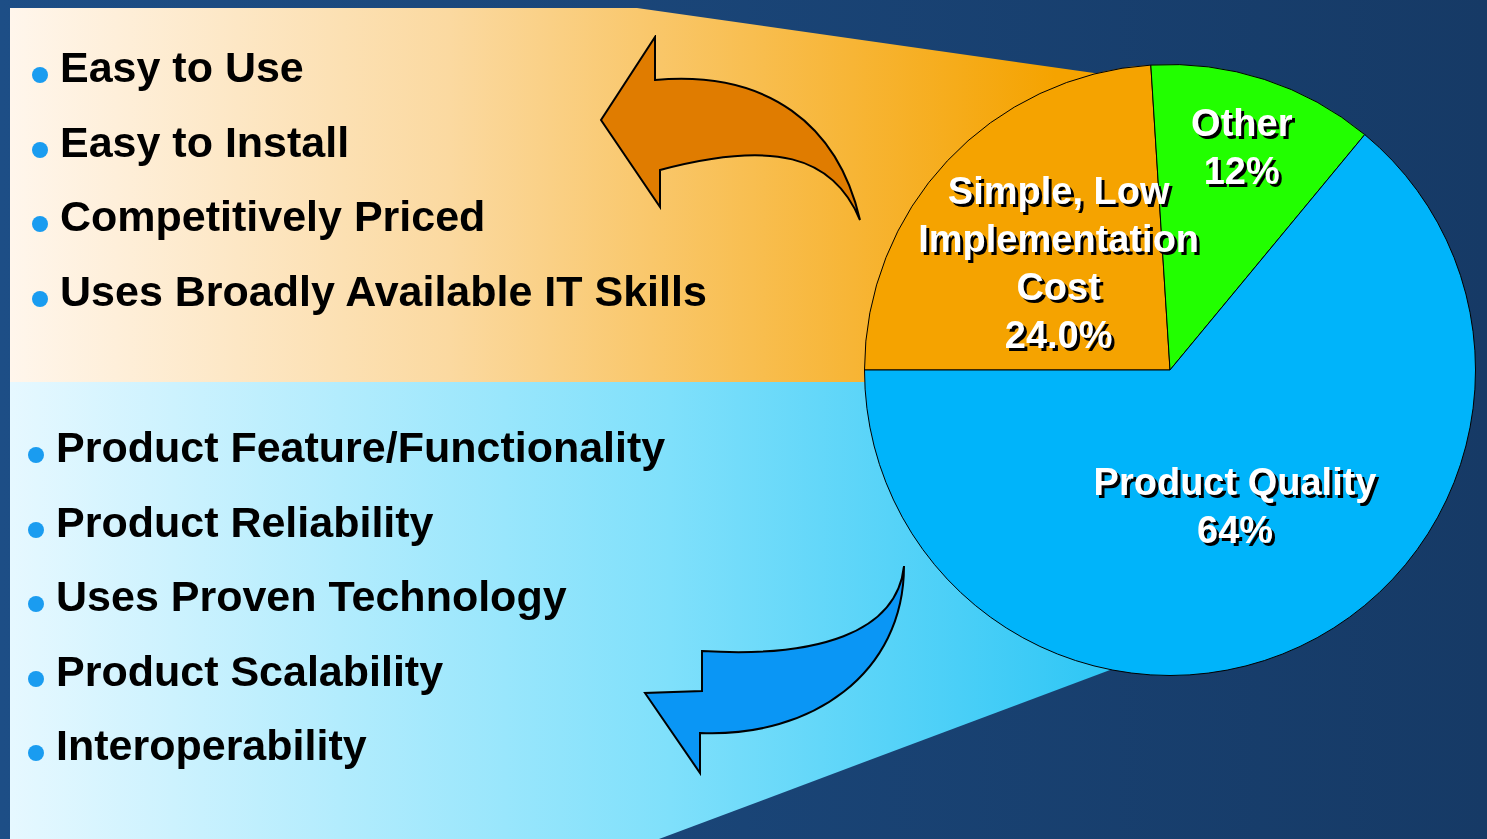 Image resolution: width=1487 pixels, height=839 pixels. Describe the element at coordinates (346, 604) in the screenshot. I see `text: Uses Proven Technology` at that location.